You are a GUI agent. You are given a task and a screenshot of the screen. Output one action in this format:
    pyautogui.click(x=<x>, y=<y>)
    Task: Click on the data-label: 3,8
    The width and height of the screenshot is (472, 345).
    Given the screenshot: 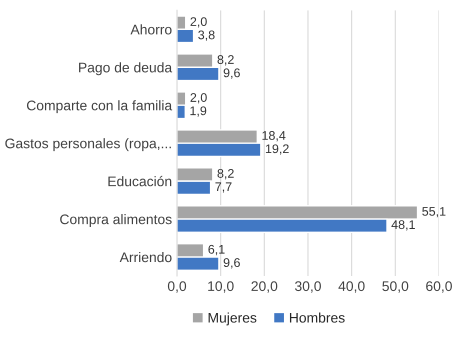 What is the action you would take?
    pyautogui.click(x=206, y=35)
    